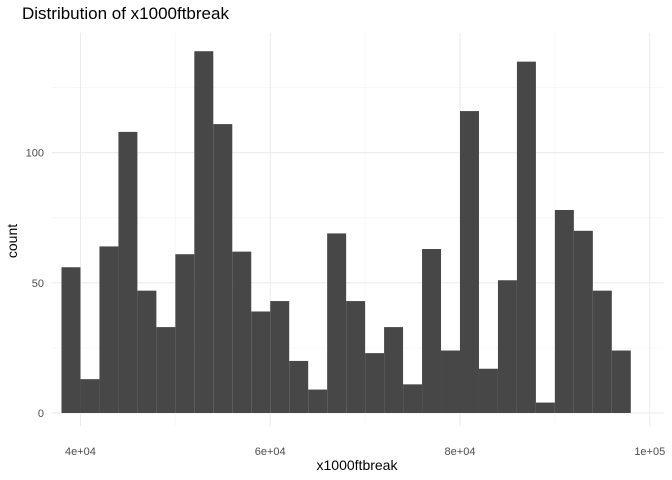 The width and height of the screenshot is (672, 480). Describe the element at coordinates (365, 452) in the screenshot. I see `x-axis-ticks: 4e+04 6e+04 8e+04 1e+05` at that location.